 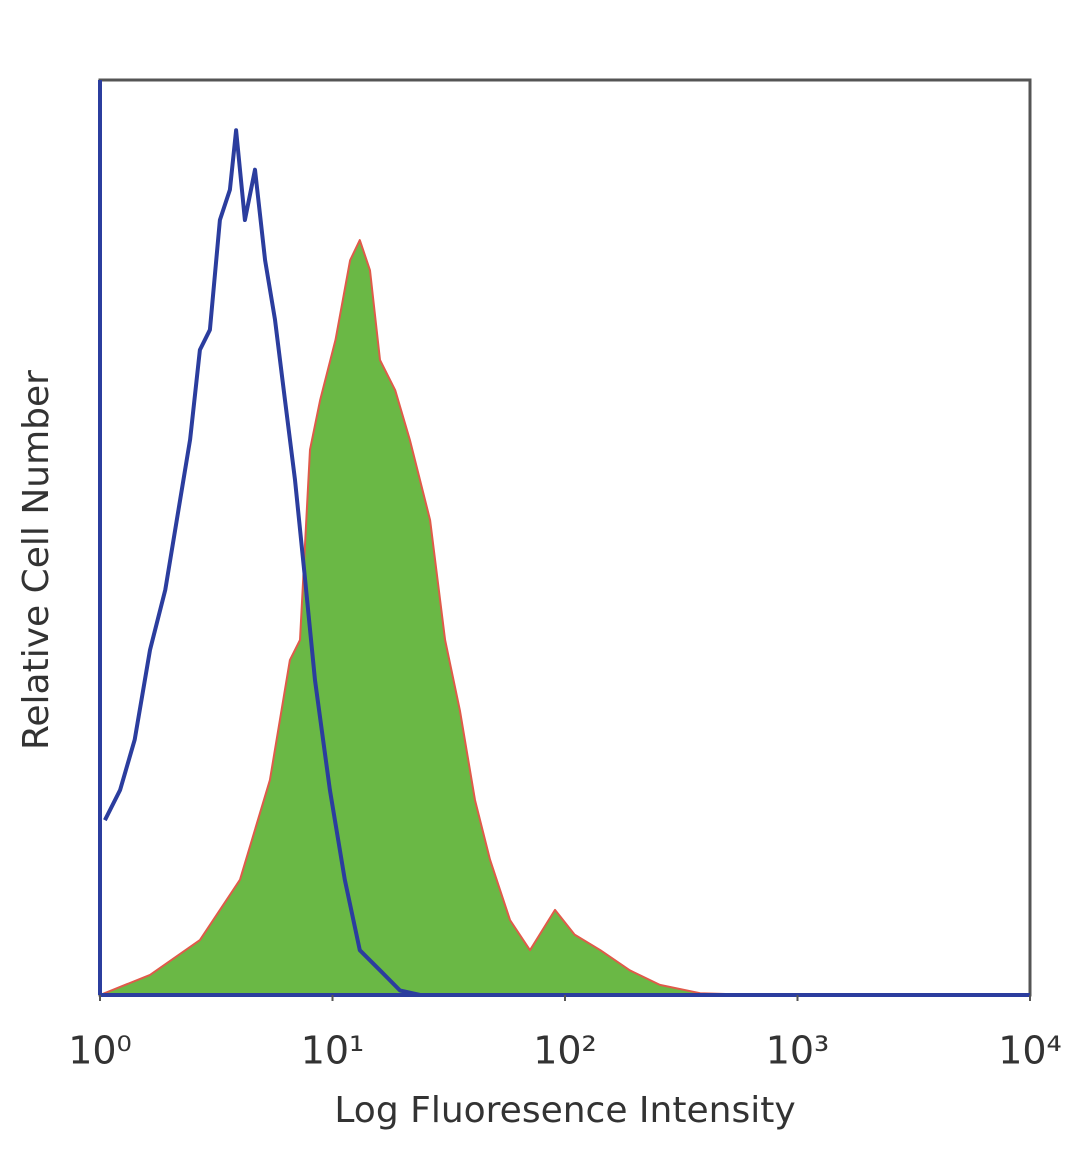 What do you see at coordinates (1030, 1051) in the screenshot?
I see `x-tick-label: 10⁴` at bounding box center [1030, 1051].